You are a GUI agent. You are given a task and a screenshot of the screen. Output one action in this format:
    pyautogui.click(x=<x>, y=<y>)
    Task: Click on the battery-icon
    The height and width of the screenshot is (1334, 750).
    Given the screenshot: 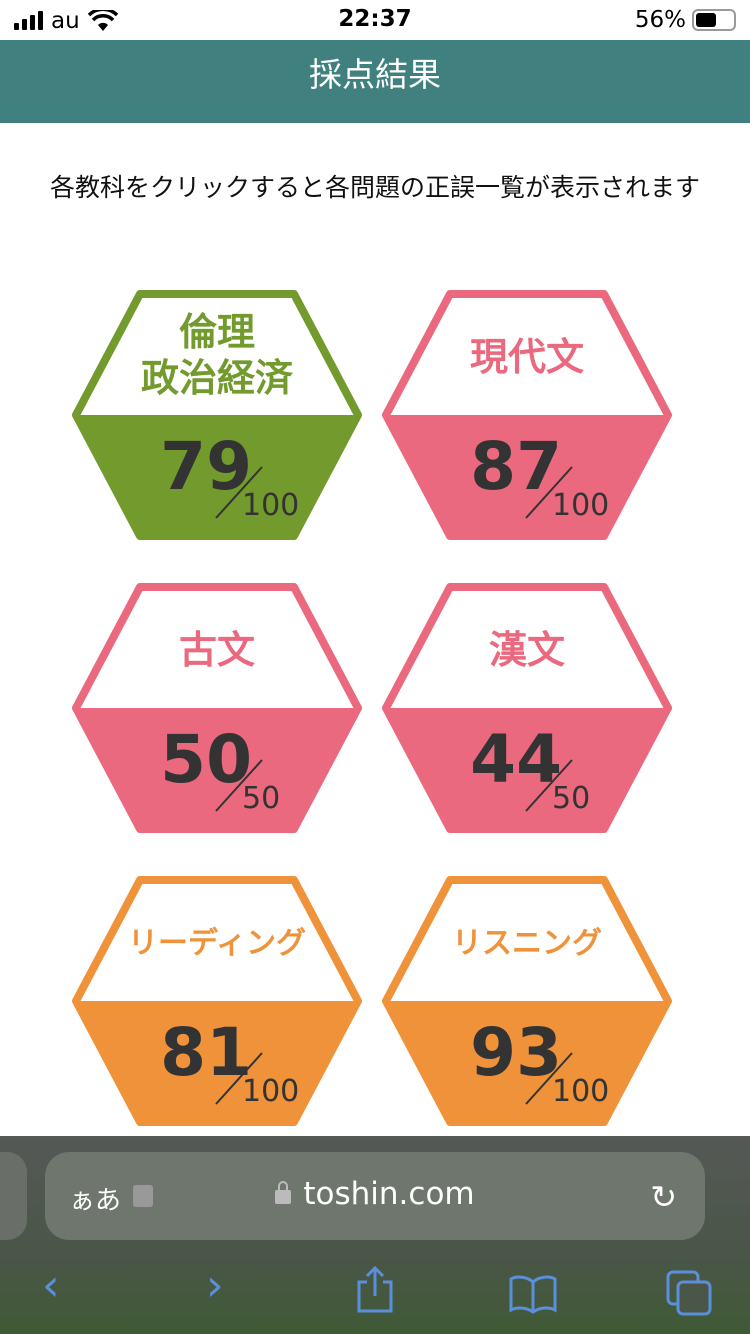 What is the action you would take?
    pyautogui.click(x=714, y=20)
    